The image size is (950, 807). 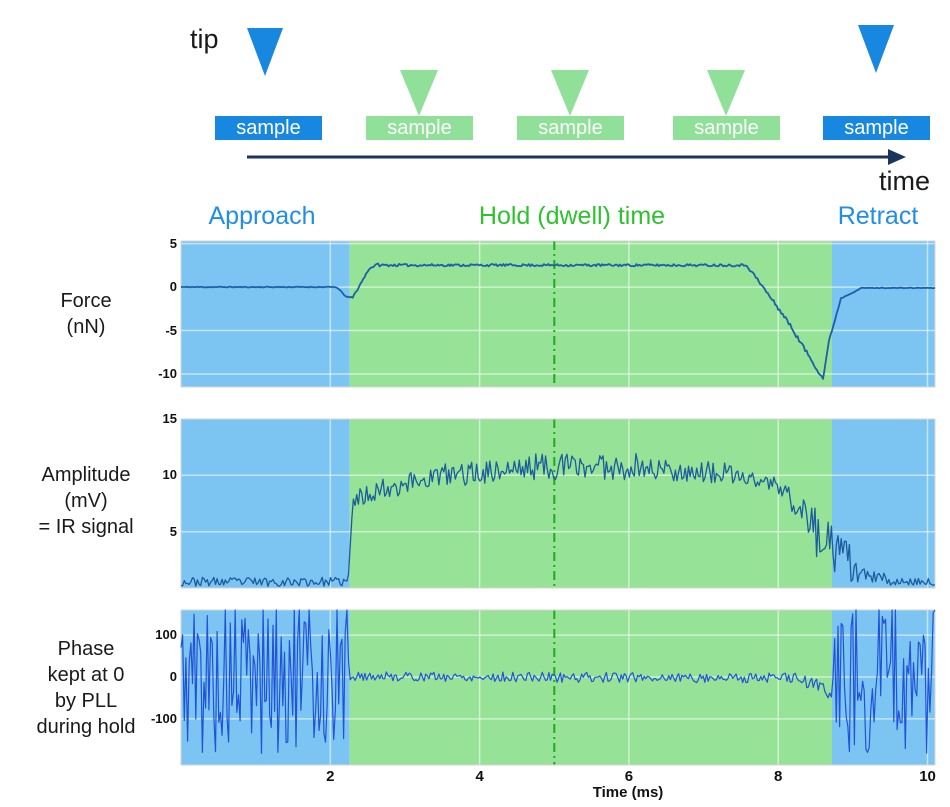 I want to click on x-axis-label: Time (ms), so click(x=628, y=792).